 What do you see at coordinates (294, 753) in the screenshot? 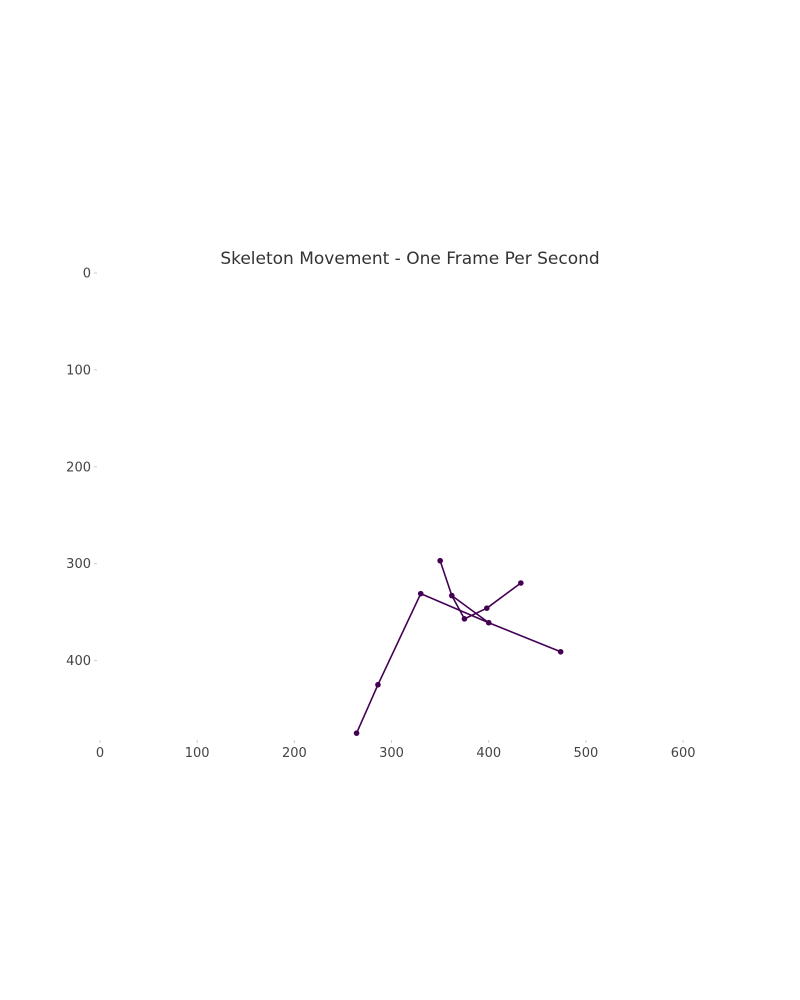
I see `x-tick-label: 200` at bounding box center [294, 753].